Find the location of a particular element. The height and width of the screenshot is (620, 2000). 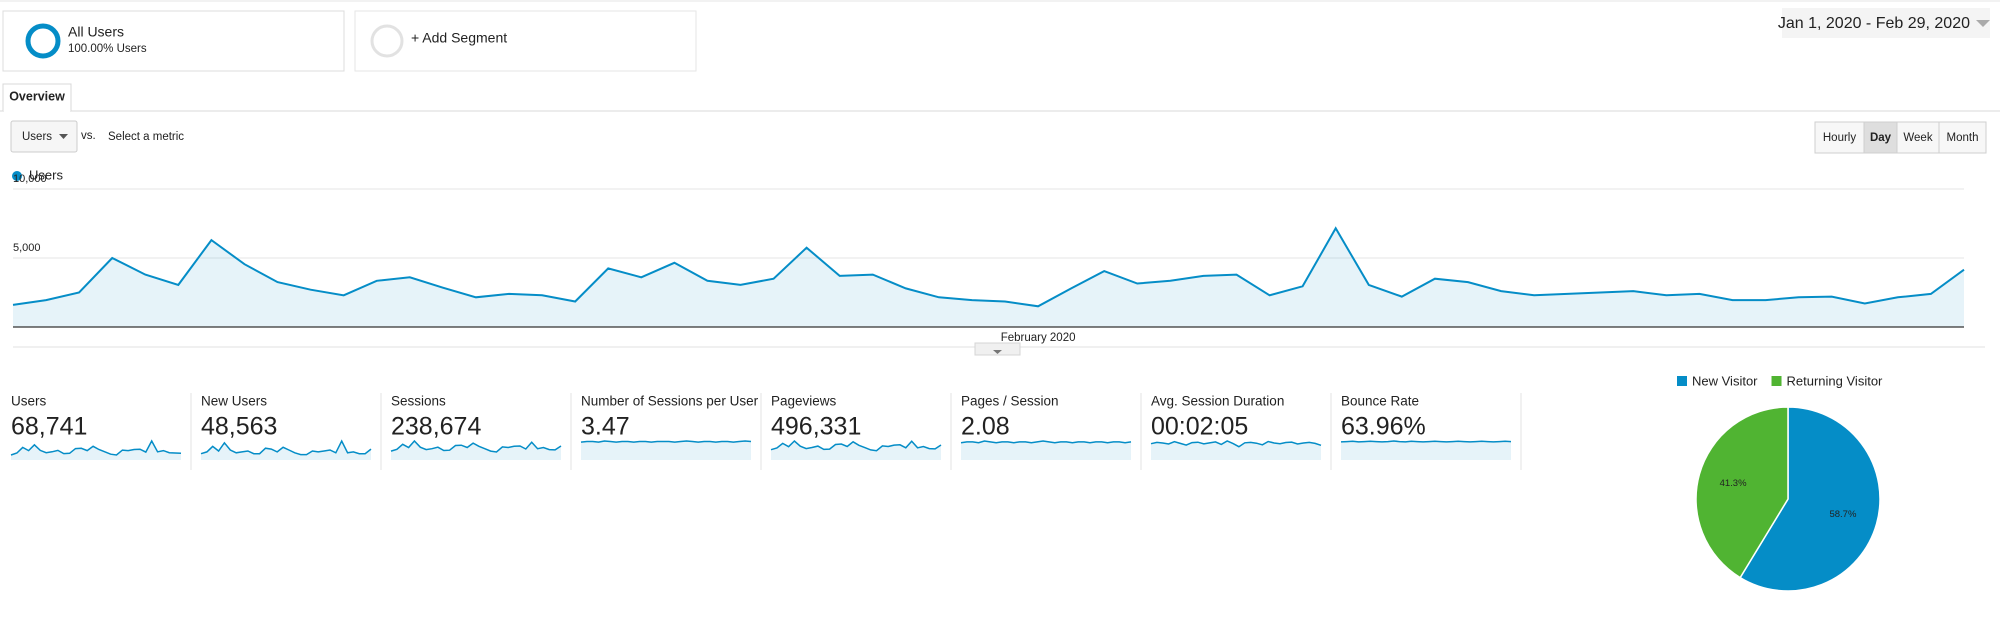

segment-title: All Users is located at coordinates (96, 32).